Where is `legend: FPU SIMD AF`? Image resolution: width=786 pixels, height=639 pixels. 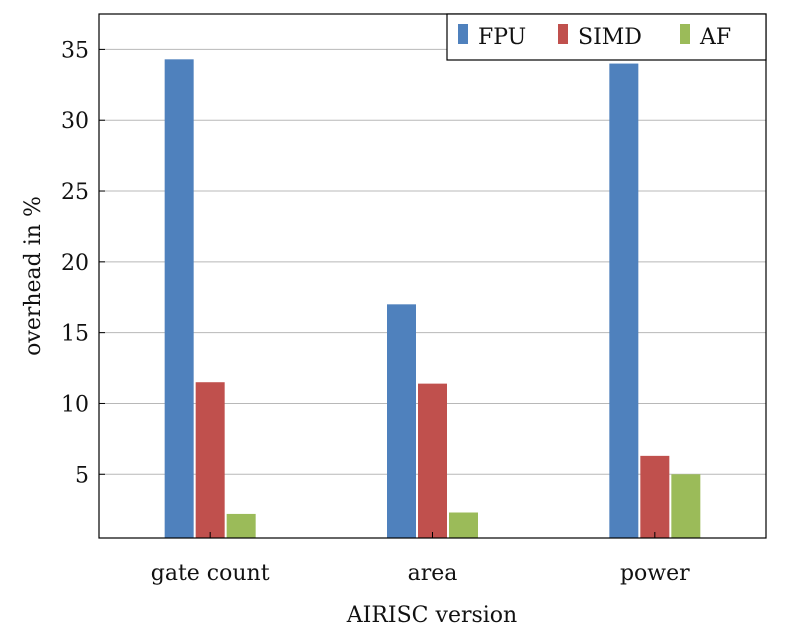
legend: FPU SIMD AF is located at coordinates (606, 37).